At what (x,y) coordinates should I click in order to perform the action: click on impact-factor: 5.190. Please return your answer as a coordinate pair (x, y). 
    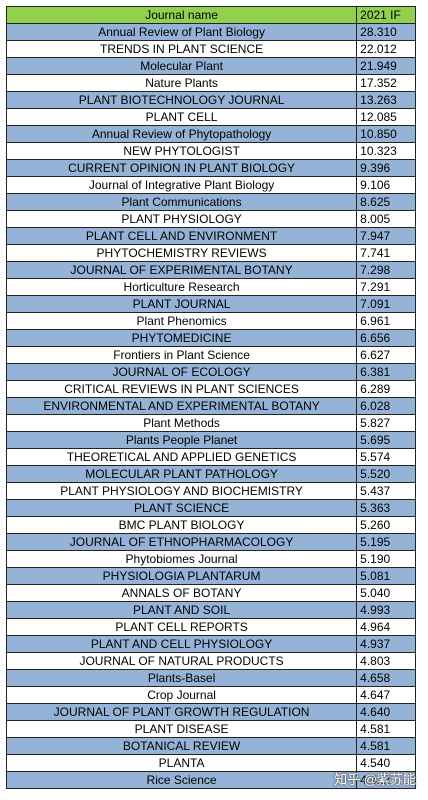
    Looking at the image, I should click on (386, 559).